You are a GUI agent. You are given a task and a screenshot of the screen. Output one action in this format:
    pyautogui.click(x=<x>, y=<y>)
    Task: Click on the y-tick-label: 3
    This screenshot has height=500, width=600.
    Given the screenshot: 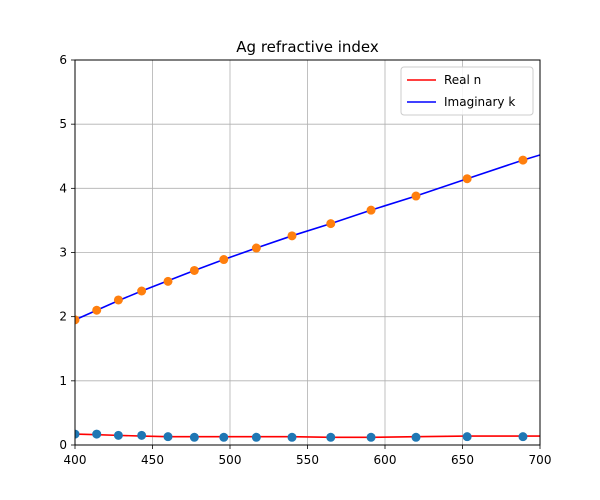 What is the action you would take?
    pyautogui.click(x=63, y=253)
    